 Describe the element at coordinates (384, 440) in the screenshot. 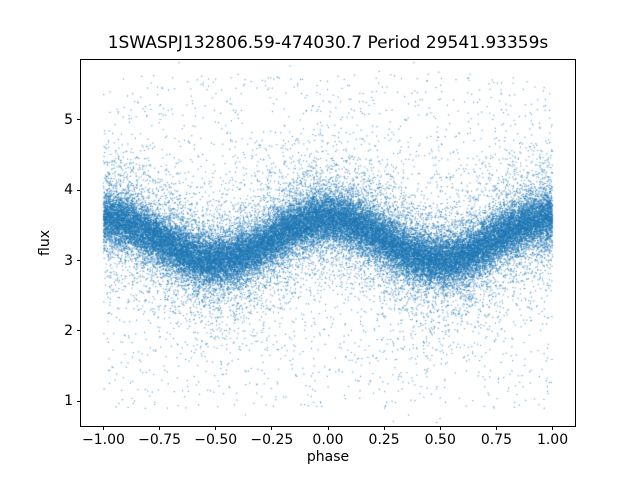

I see `x-tick-label: 0.25` at that location.